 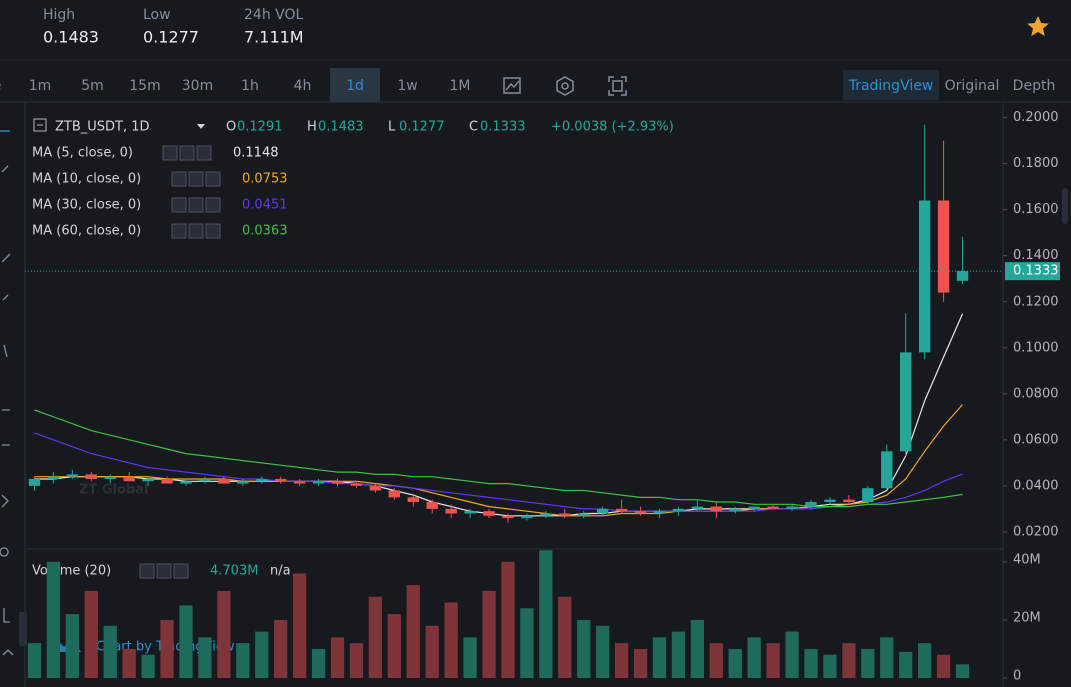 What do you see at coordinates (92, 86) in the screenshot?
I see `interval-button: 5m` at bounding box center [92, 86].